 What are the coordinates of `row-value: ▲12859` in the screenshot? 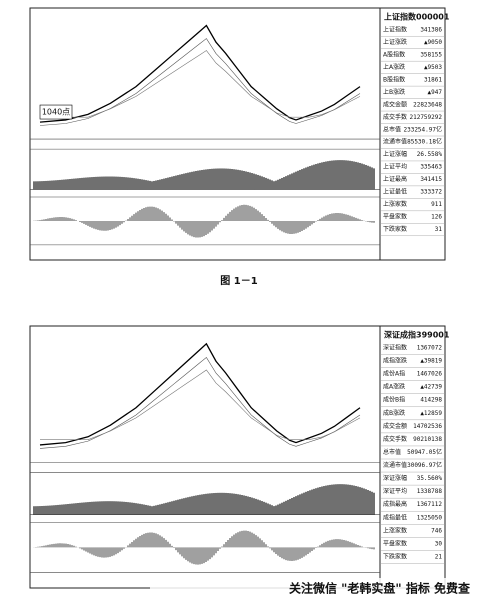 It's located at (431, 413).